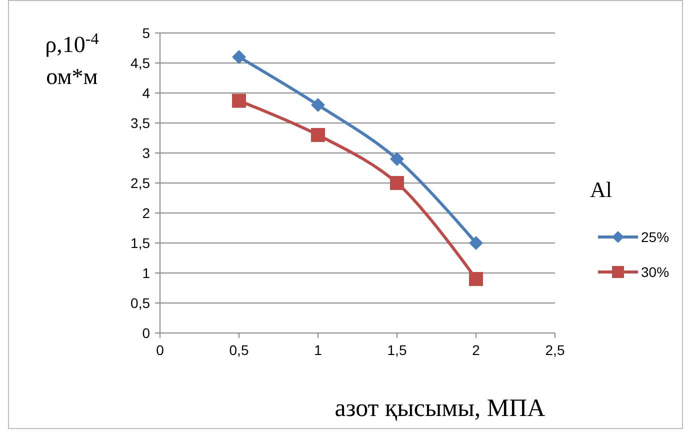 Image resolution: width=684 pixels, height=433 pixels. Describe the element at coordinates (655, 236) in the screenshot. I see `legend-label: 25%` at that location.